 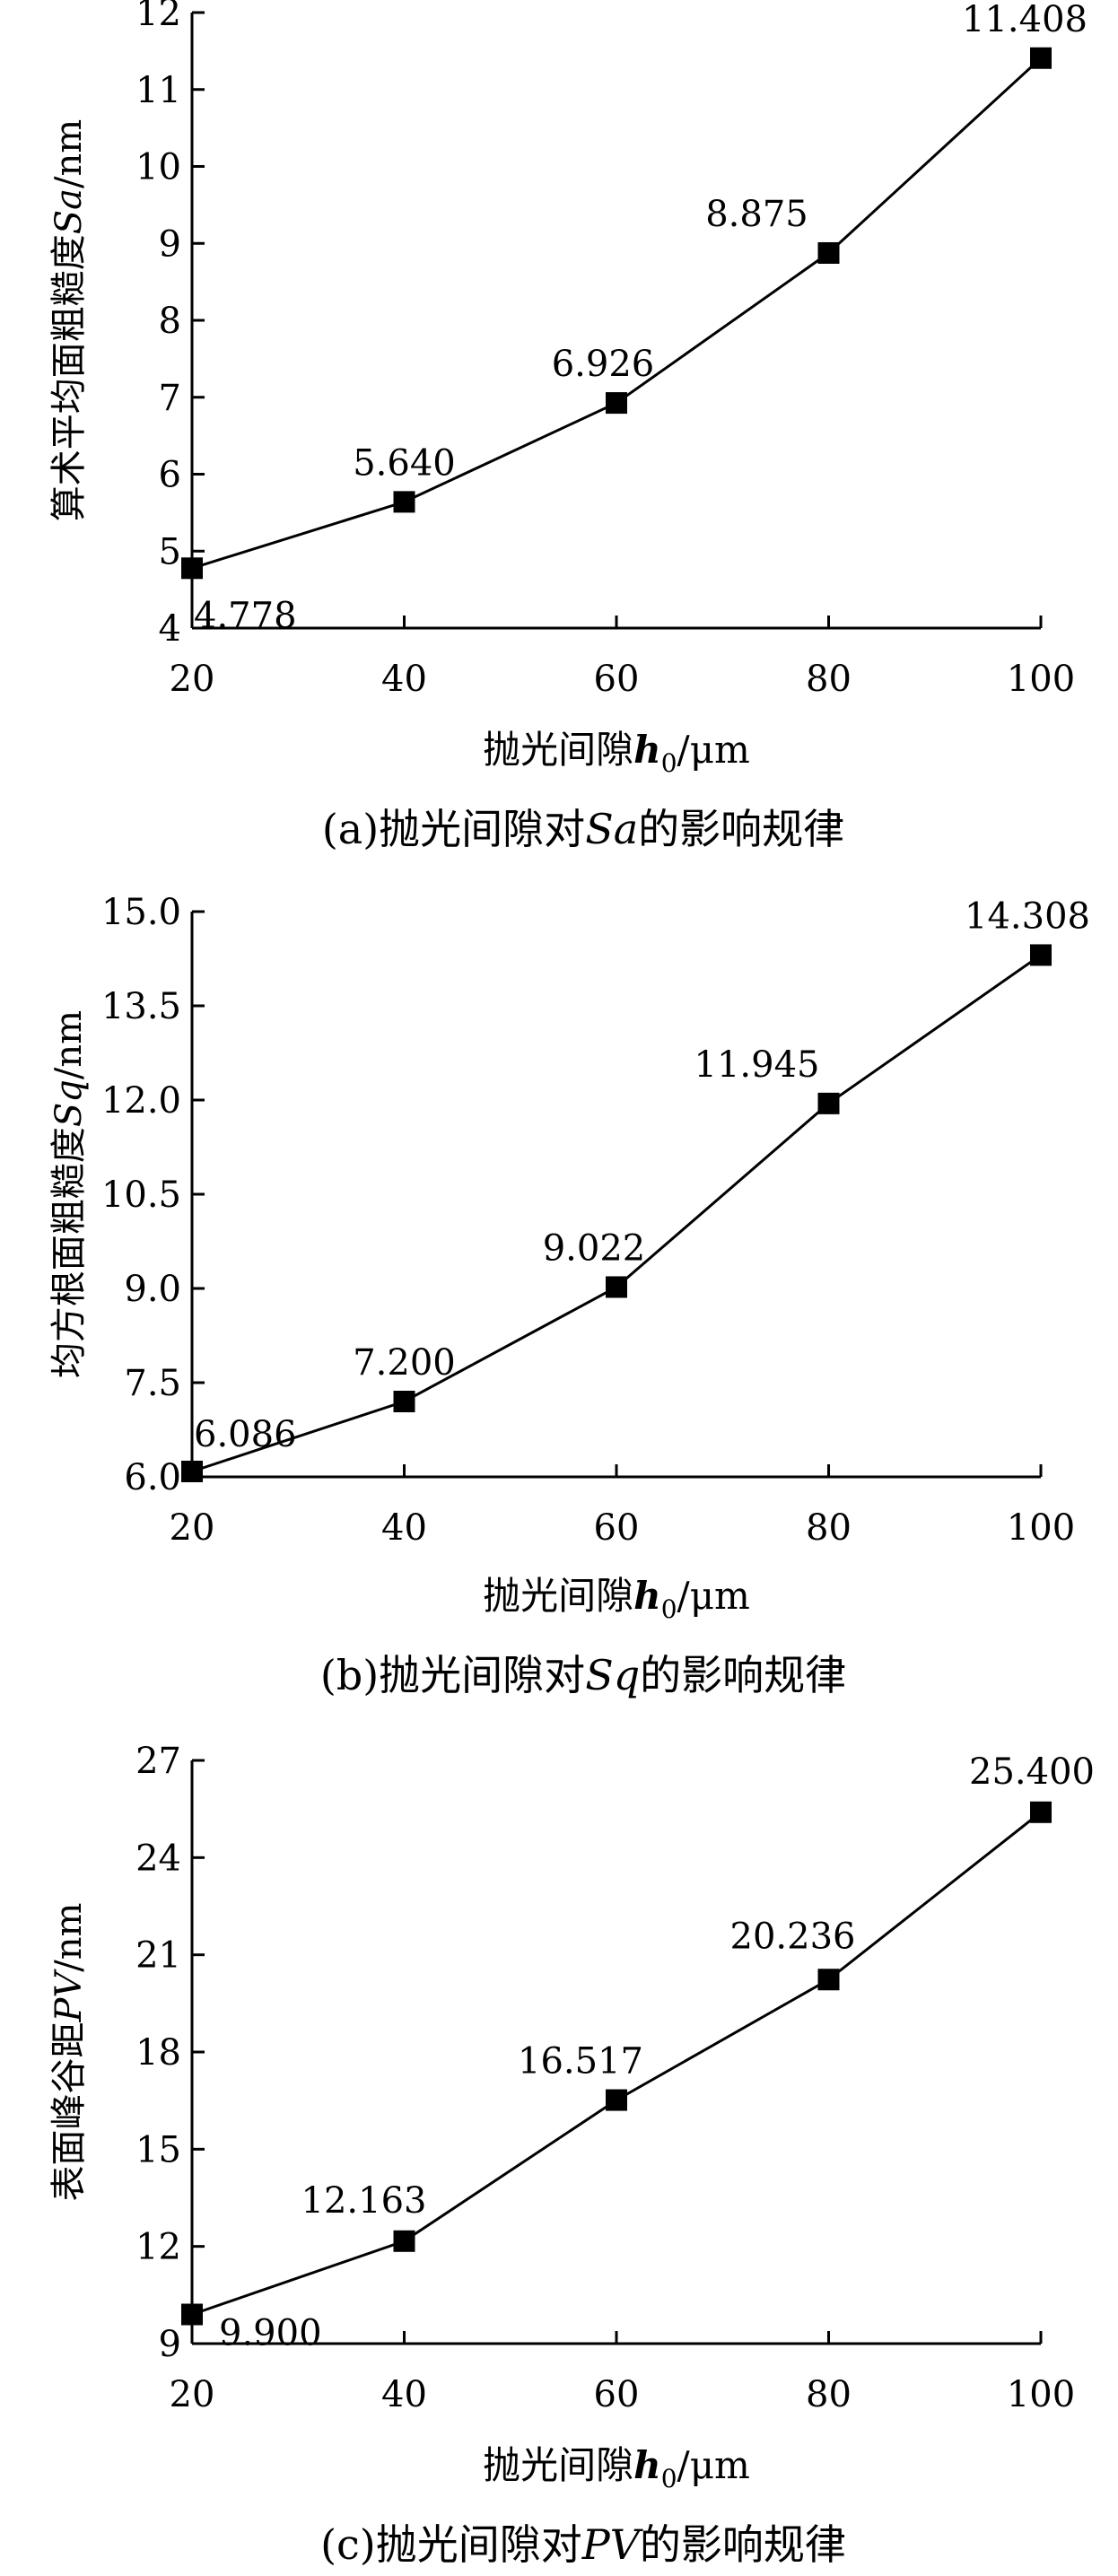 I want to click on data-label: 8.875, so click(x=756, y=215).